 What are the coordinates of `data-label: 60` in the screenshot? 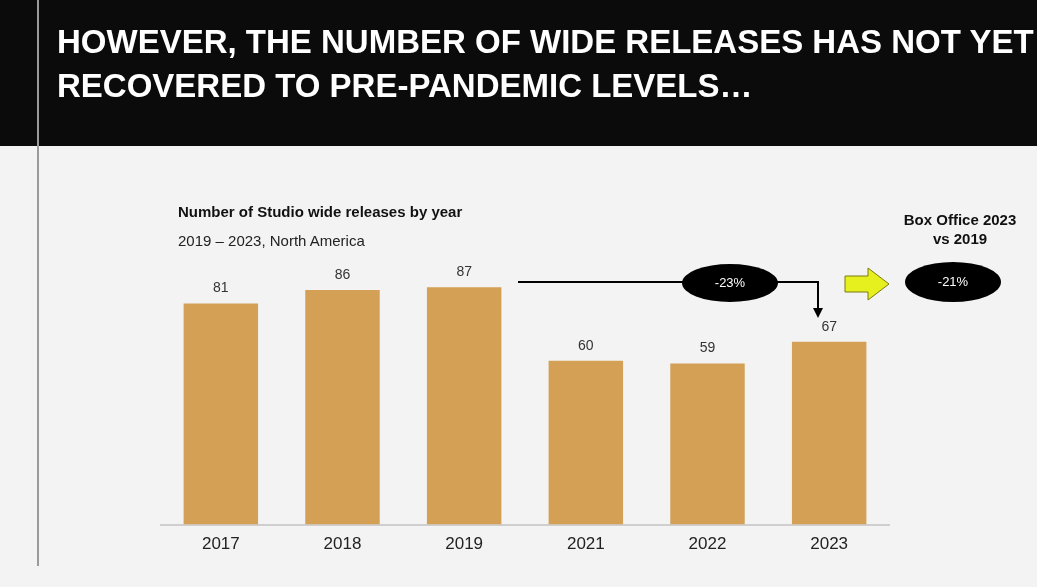 It's located at (586, 344).